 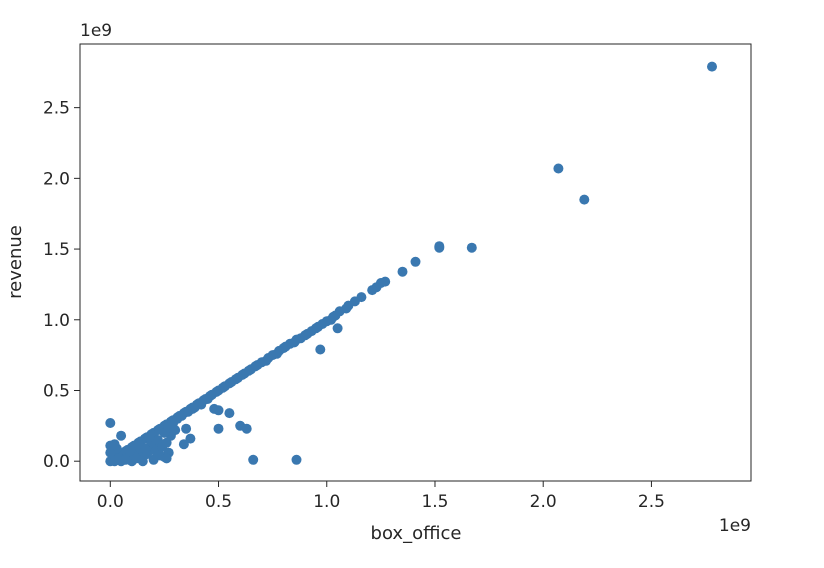 What do you see at coordinates (61, 285) in the screenshot?
I see `y-axis-ticks: 0.0 0.5 1.0 1.5 2.0 2.5` at bounding box center [61, 285].